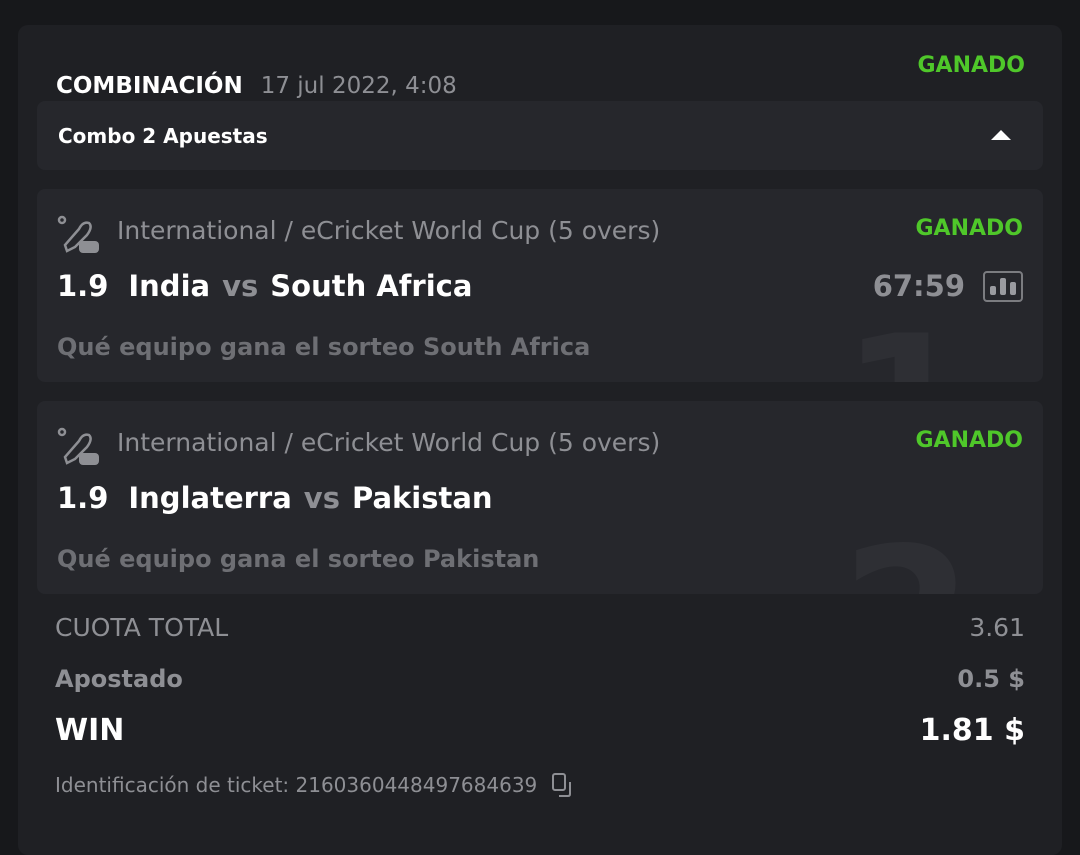 The height and width of the screenshot is (855, 1080). Describe the element at coordinates (971, 65) in the screenshot. I see `bet-status: GANADO` at that location.